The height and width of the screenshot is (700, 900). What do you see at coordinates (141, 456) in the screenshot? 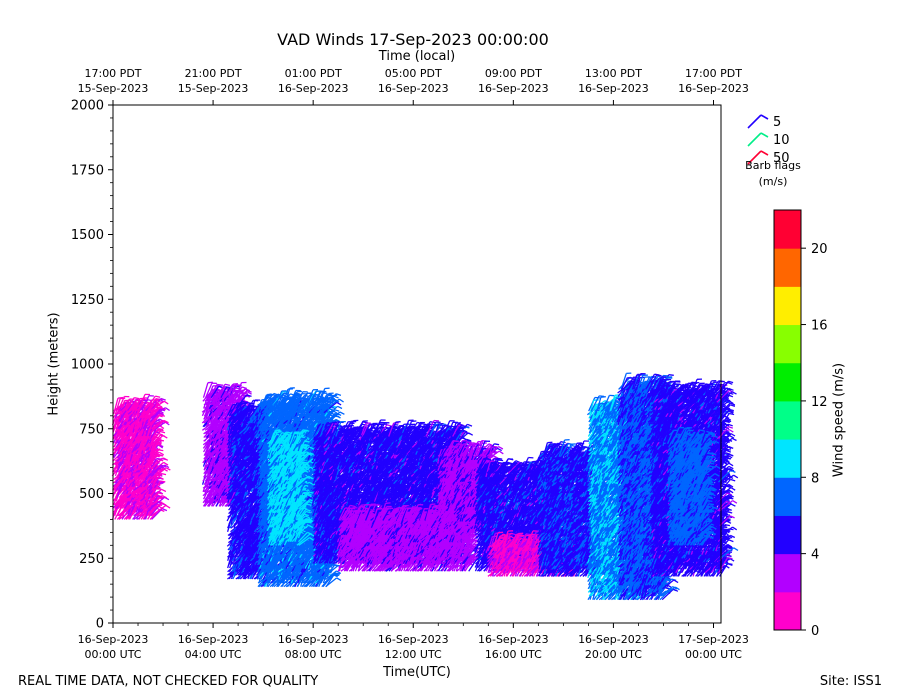
I see `barb-segment` at bounding box center [141, 456].